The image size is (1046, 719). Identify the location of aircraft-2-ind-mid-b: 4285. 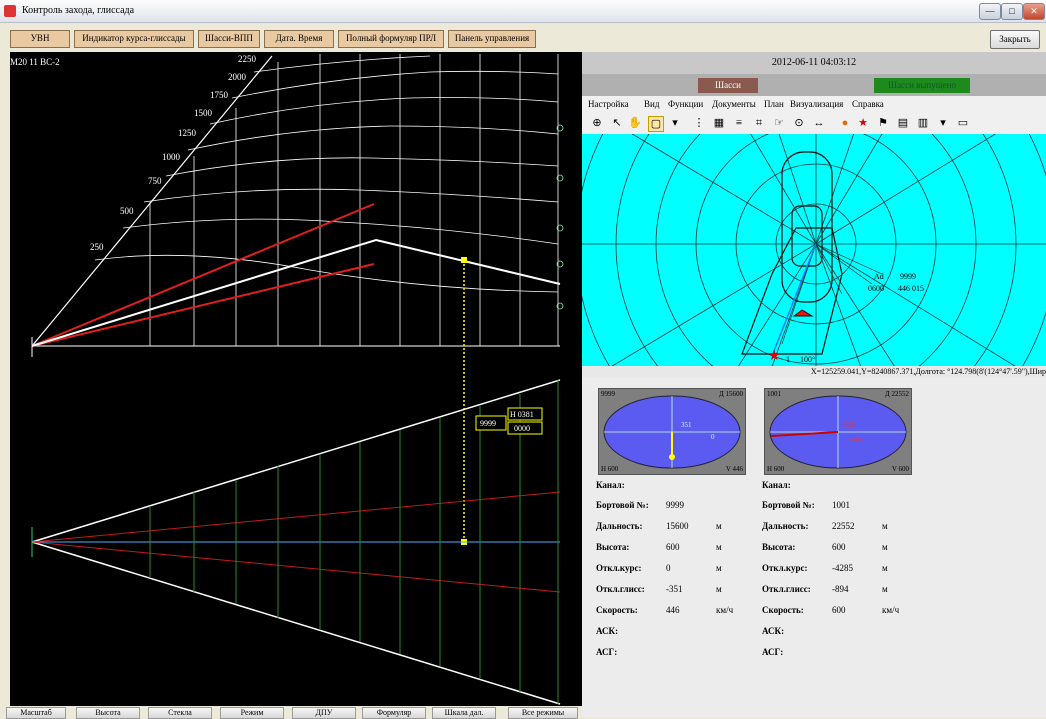
(856, 440).